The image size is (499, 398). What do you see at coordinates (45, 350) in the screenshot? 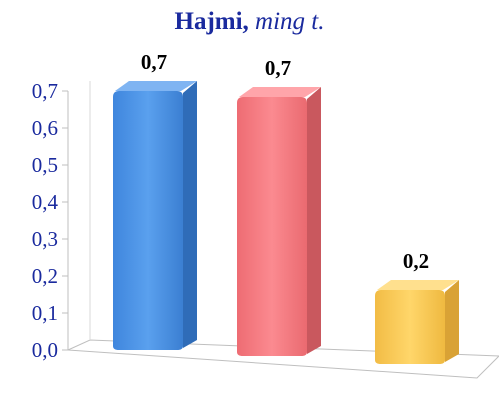
I see `y-tick-label: 0,0` at bounding box center [45, 350].